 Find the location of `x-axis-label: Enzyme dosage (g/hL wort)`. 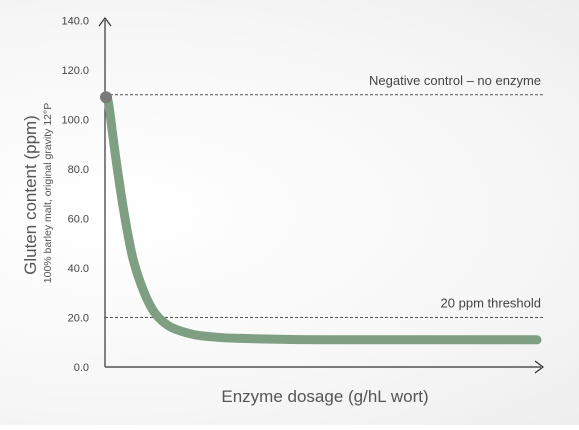

x-axis-label: Enzyme dosage (g/hL wort) is located at coordinates (324, 396).